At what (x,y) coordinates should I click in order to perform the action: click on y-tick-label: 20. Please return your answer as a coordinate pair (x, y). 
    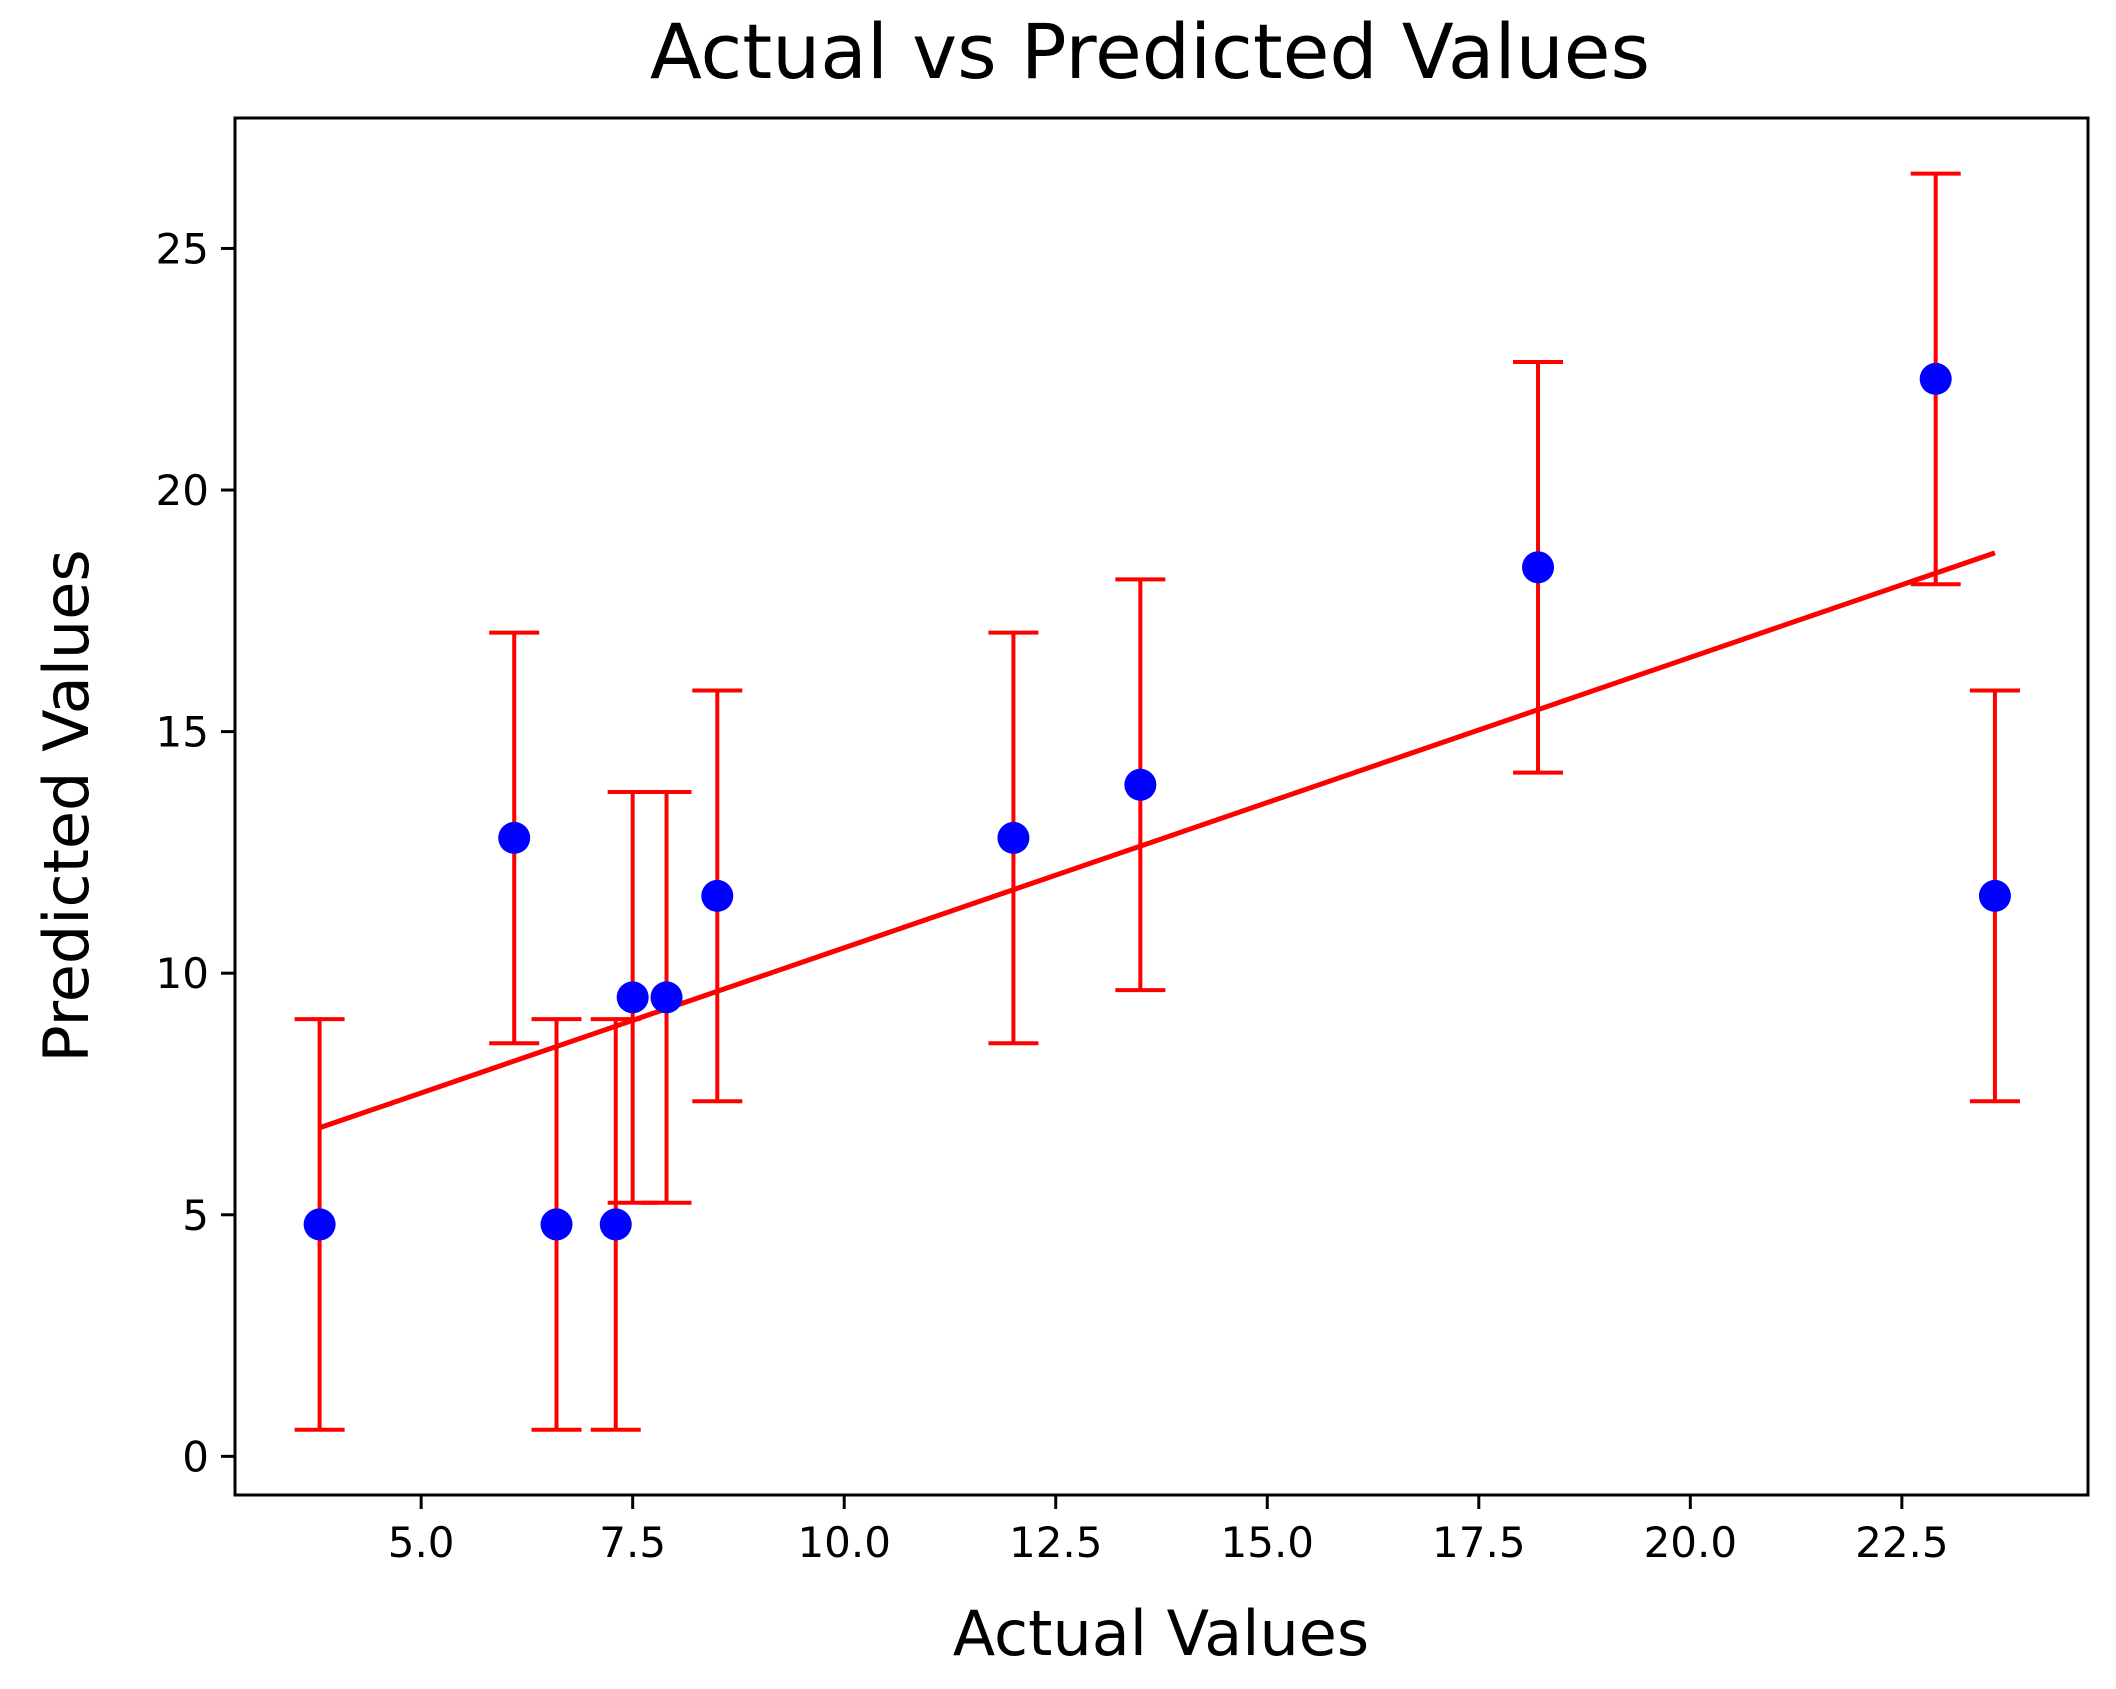
    Looking at the image, I should click on (182, 490).